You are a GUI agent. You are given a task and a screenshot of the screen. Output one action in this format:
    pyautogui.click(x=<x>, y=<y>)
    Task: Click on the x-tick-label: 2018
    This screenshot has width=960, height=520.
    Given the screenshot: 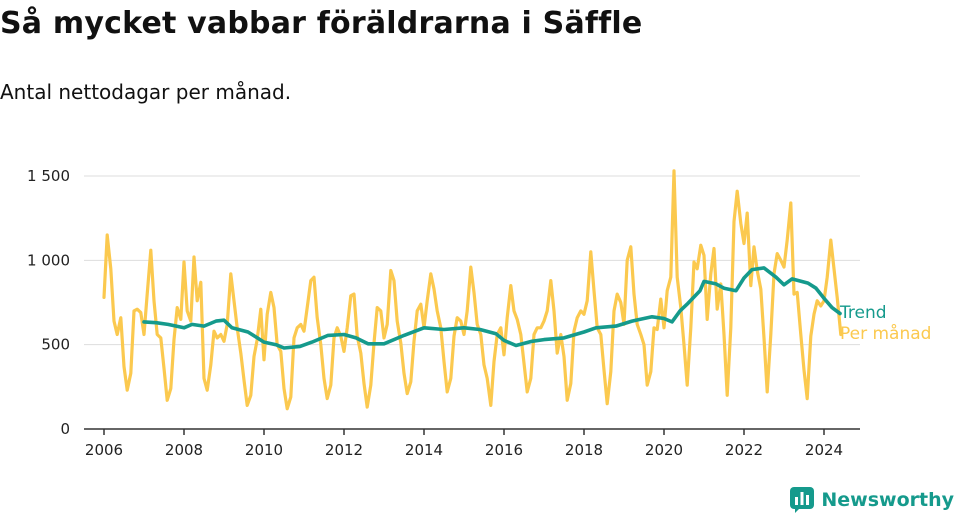 What is the action you would take?
    pyautogui.click(x=584, y=450)
    